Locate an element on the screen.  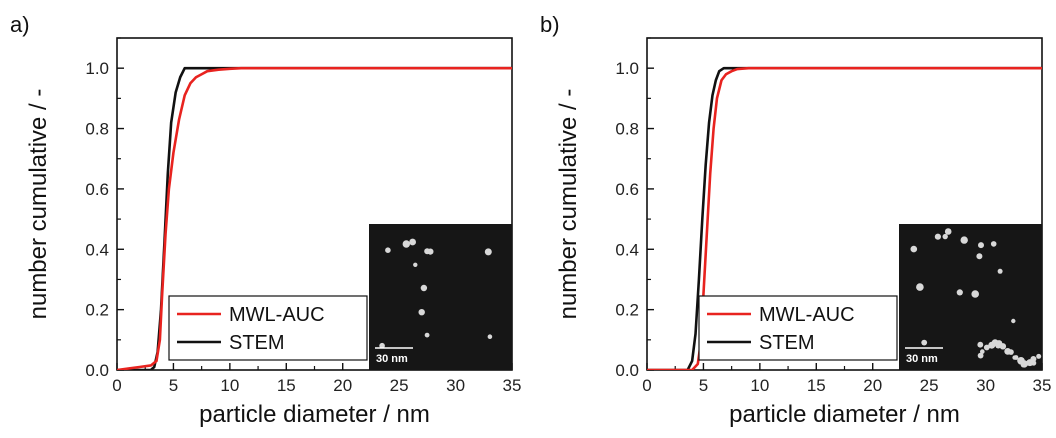
panel-label: b) is located at coordinates (550, 24).